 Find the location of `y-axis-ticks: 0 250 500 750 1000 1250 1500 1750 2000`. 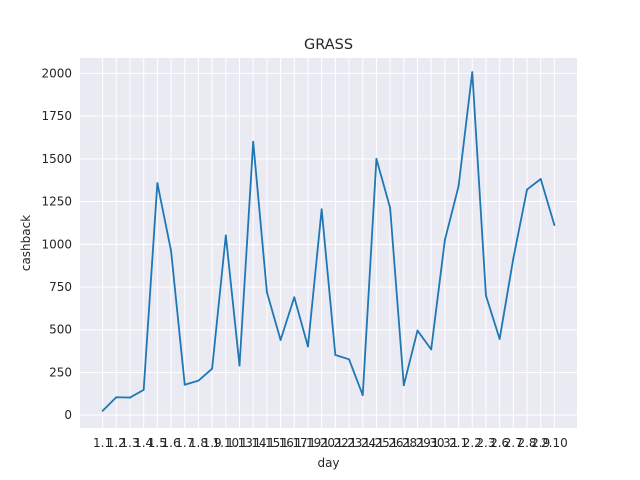

y-axis-ticks: 0 250 500 750 1000 1250 1500 1750 2000 is located at coordinates (56, 244).